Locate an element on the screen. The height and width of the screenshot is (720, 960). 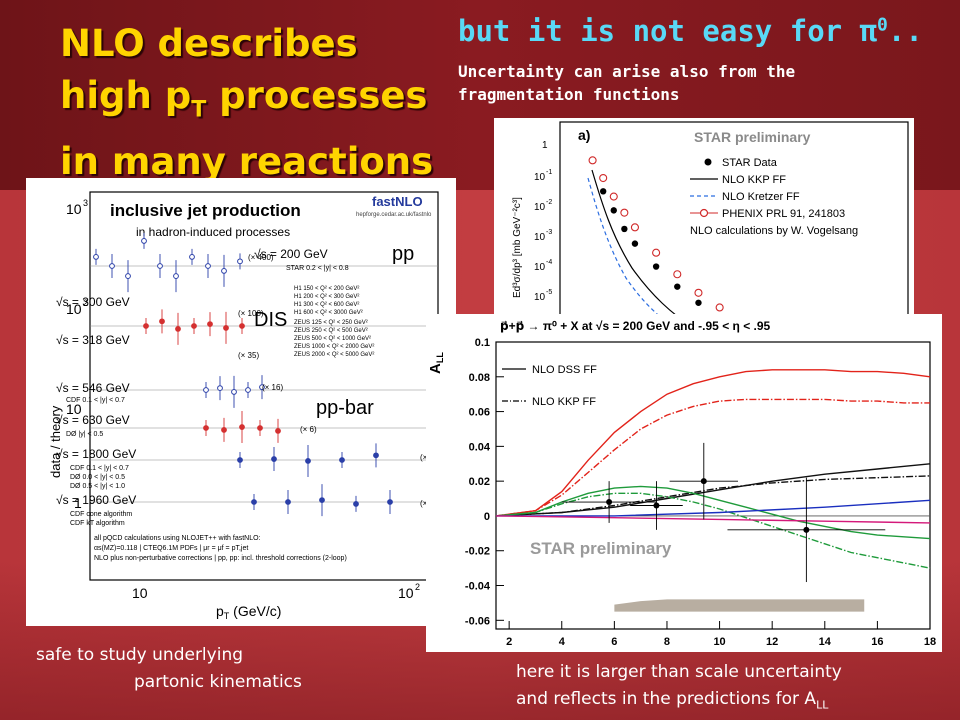
label-star: STAR 0.2 < |y| < 0.8 is located at coordinates (317, 268).